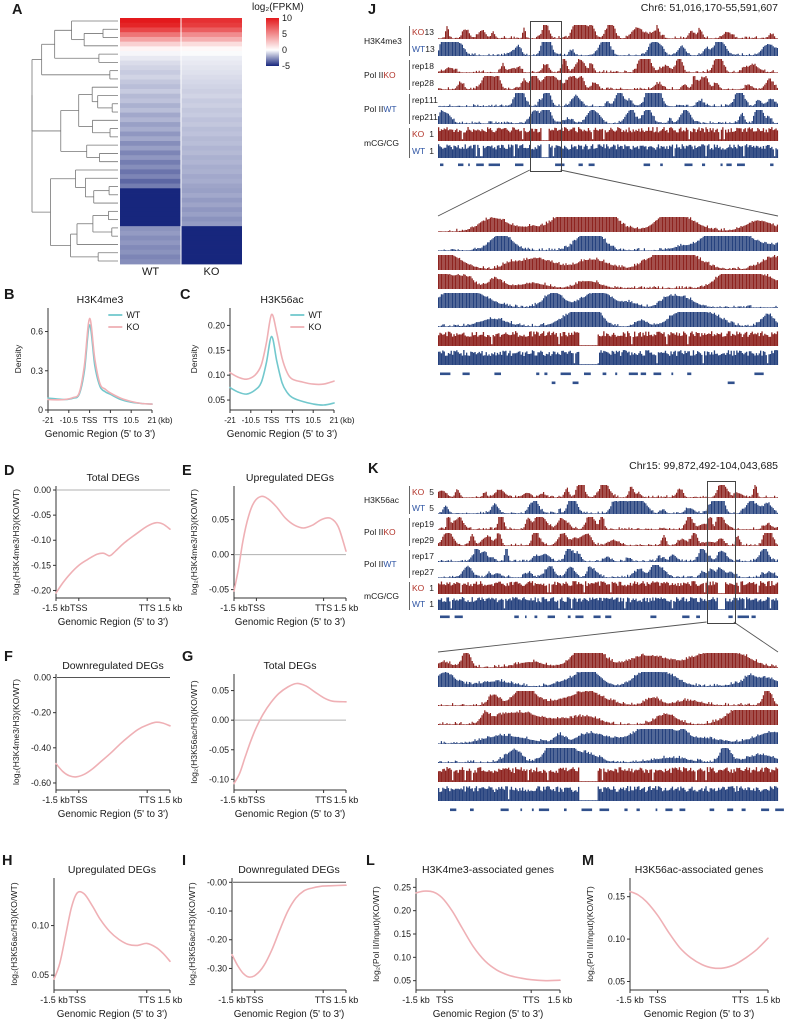 This screenshot has height=1034, width=786. I want to click on y-tick-label: 0.3, so click(37, 371).